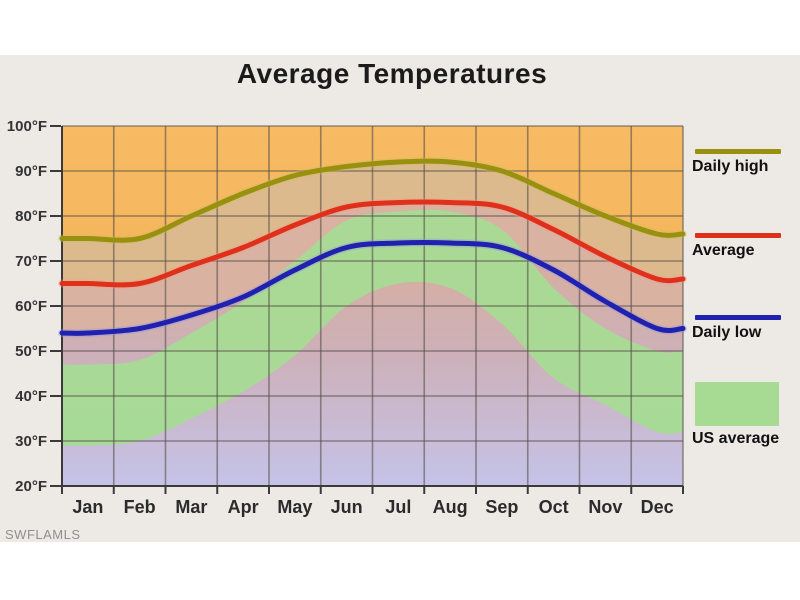  I want to click on legend-item-average: Average, so click(745, 246).